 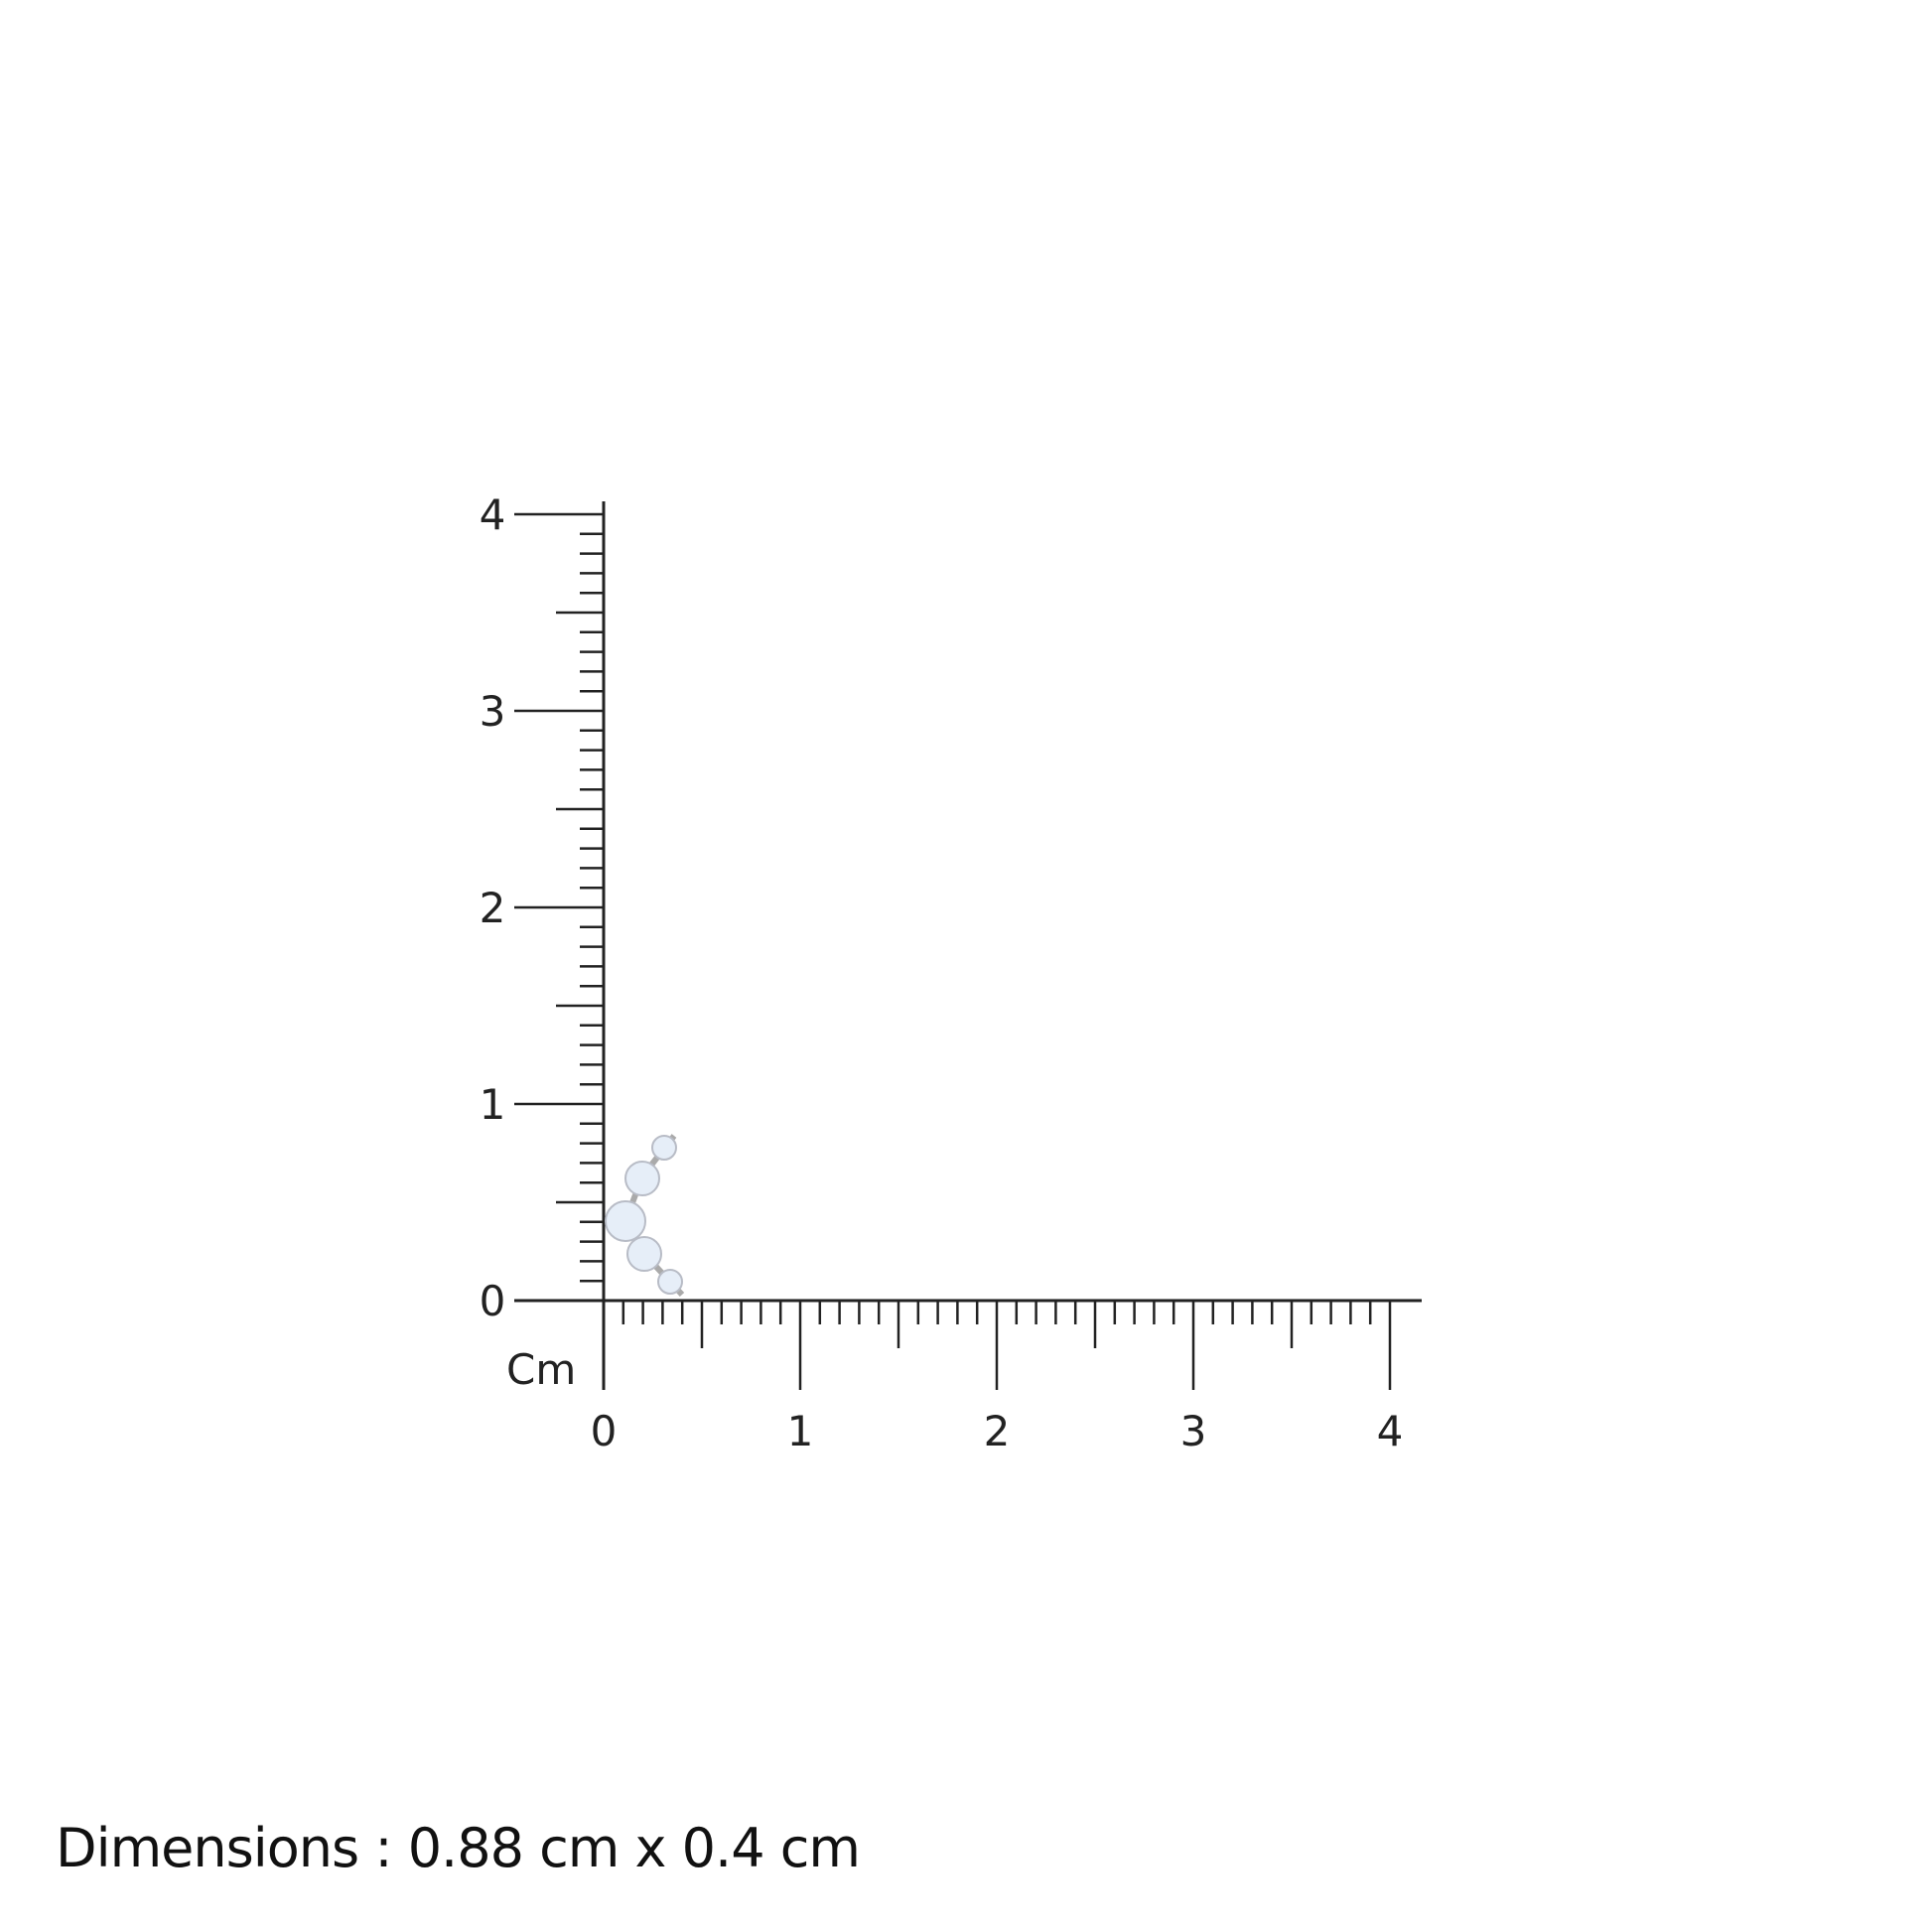 What do you see at coordinates (1194, 1431) in the screenshot?
I see `x-tick-label: 3` at bounding box center [1194, 1431].